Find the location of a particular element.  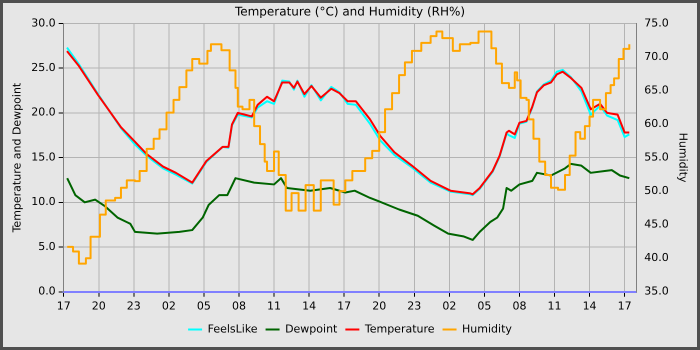

y-tick-label: 30.0 is located at coordinates (43, 23).